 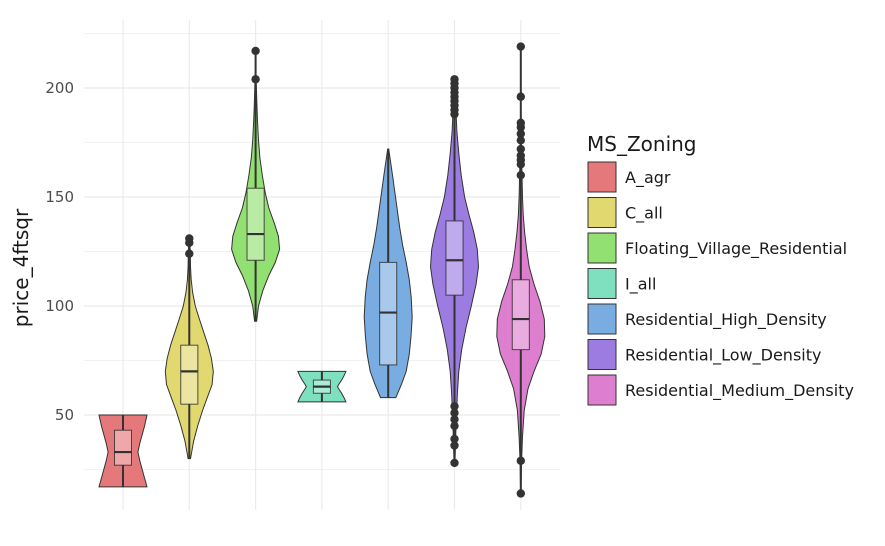 What do you see at coordinates (64, 415) in the screenshot?
I see `y-tick-label: 50` at bounding box center [64, 415].